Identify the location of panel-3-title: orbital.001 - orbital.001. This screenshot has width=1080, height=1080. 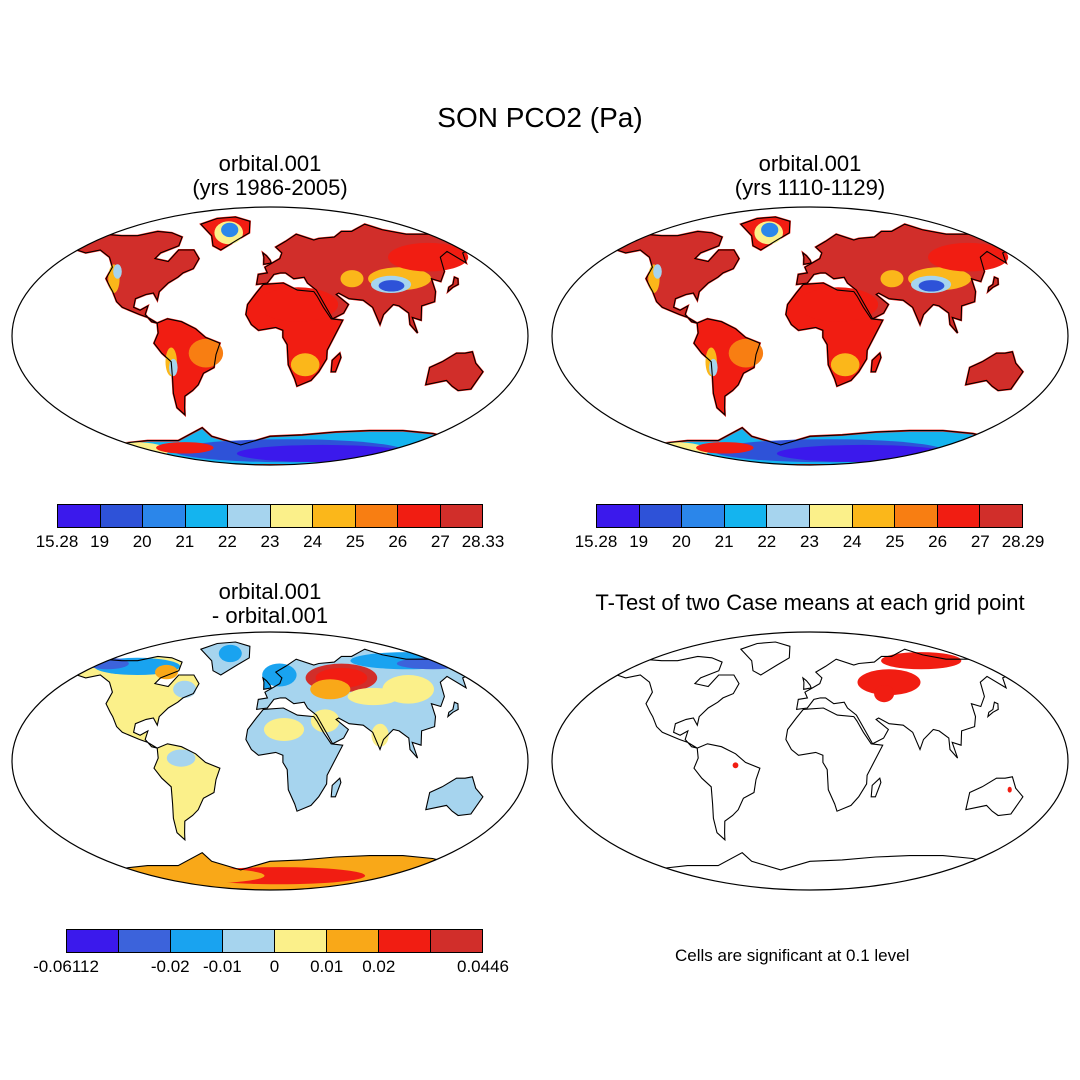
(270, 604).